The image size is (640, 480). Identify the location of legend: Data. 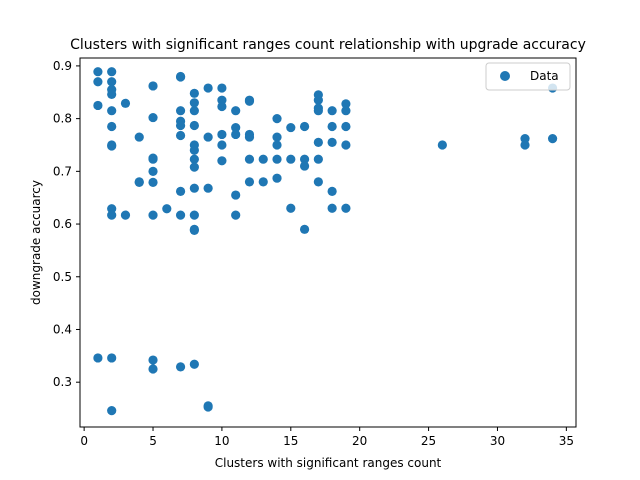
(528, 76).